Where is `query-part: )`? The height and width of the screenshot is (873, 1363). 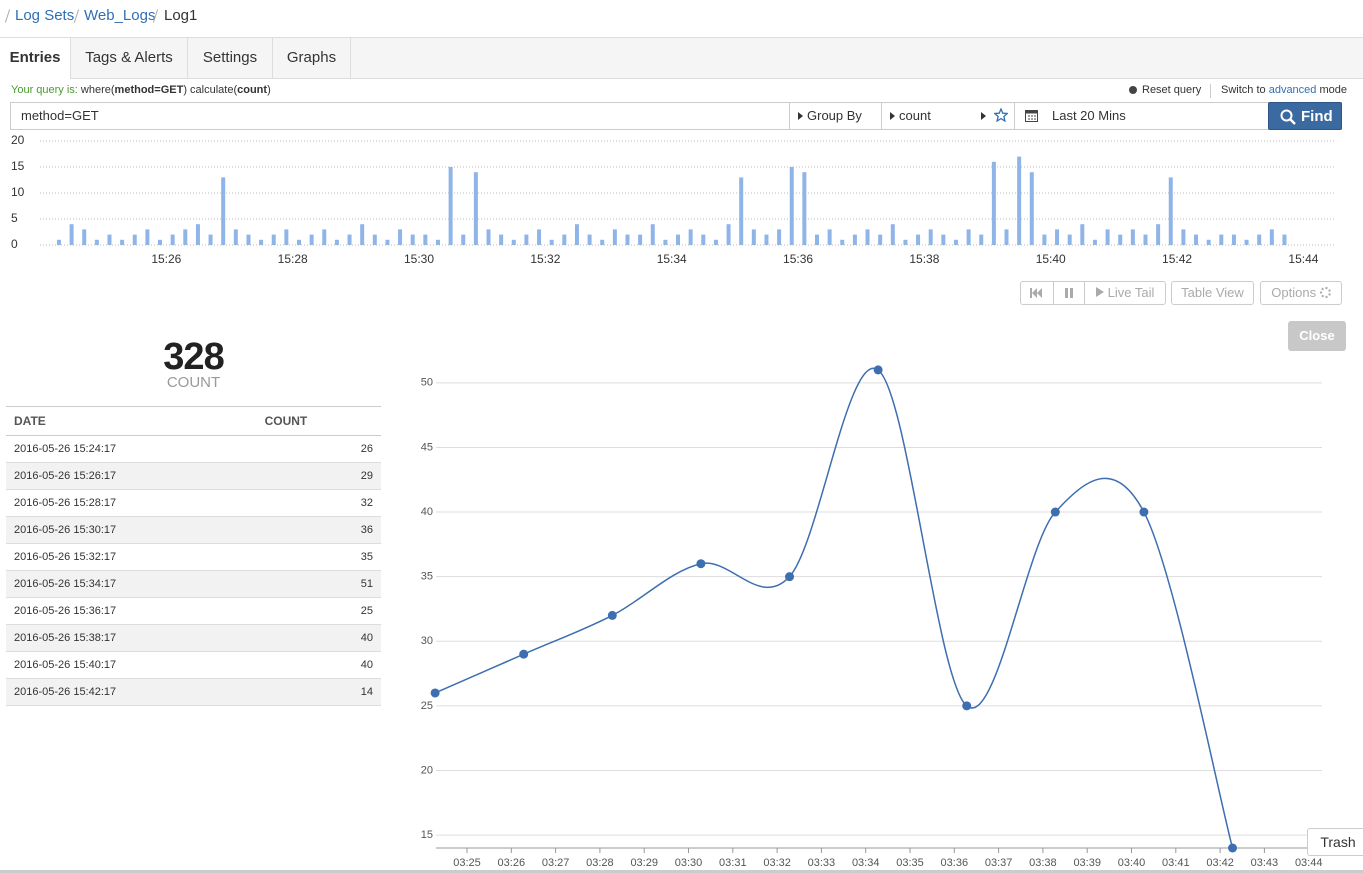
query-part: ) is located at coordinates (269, 90).